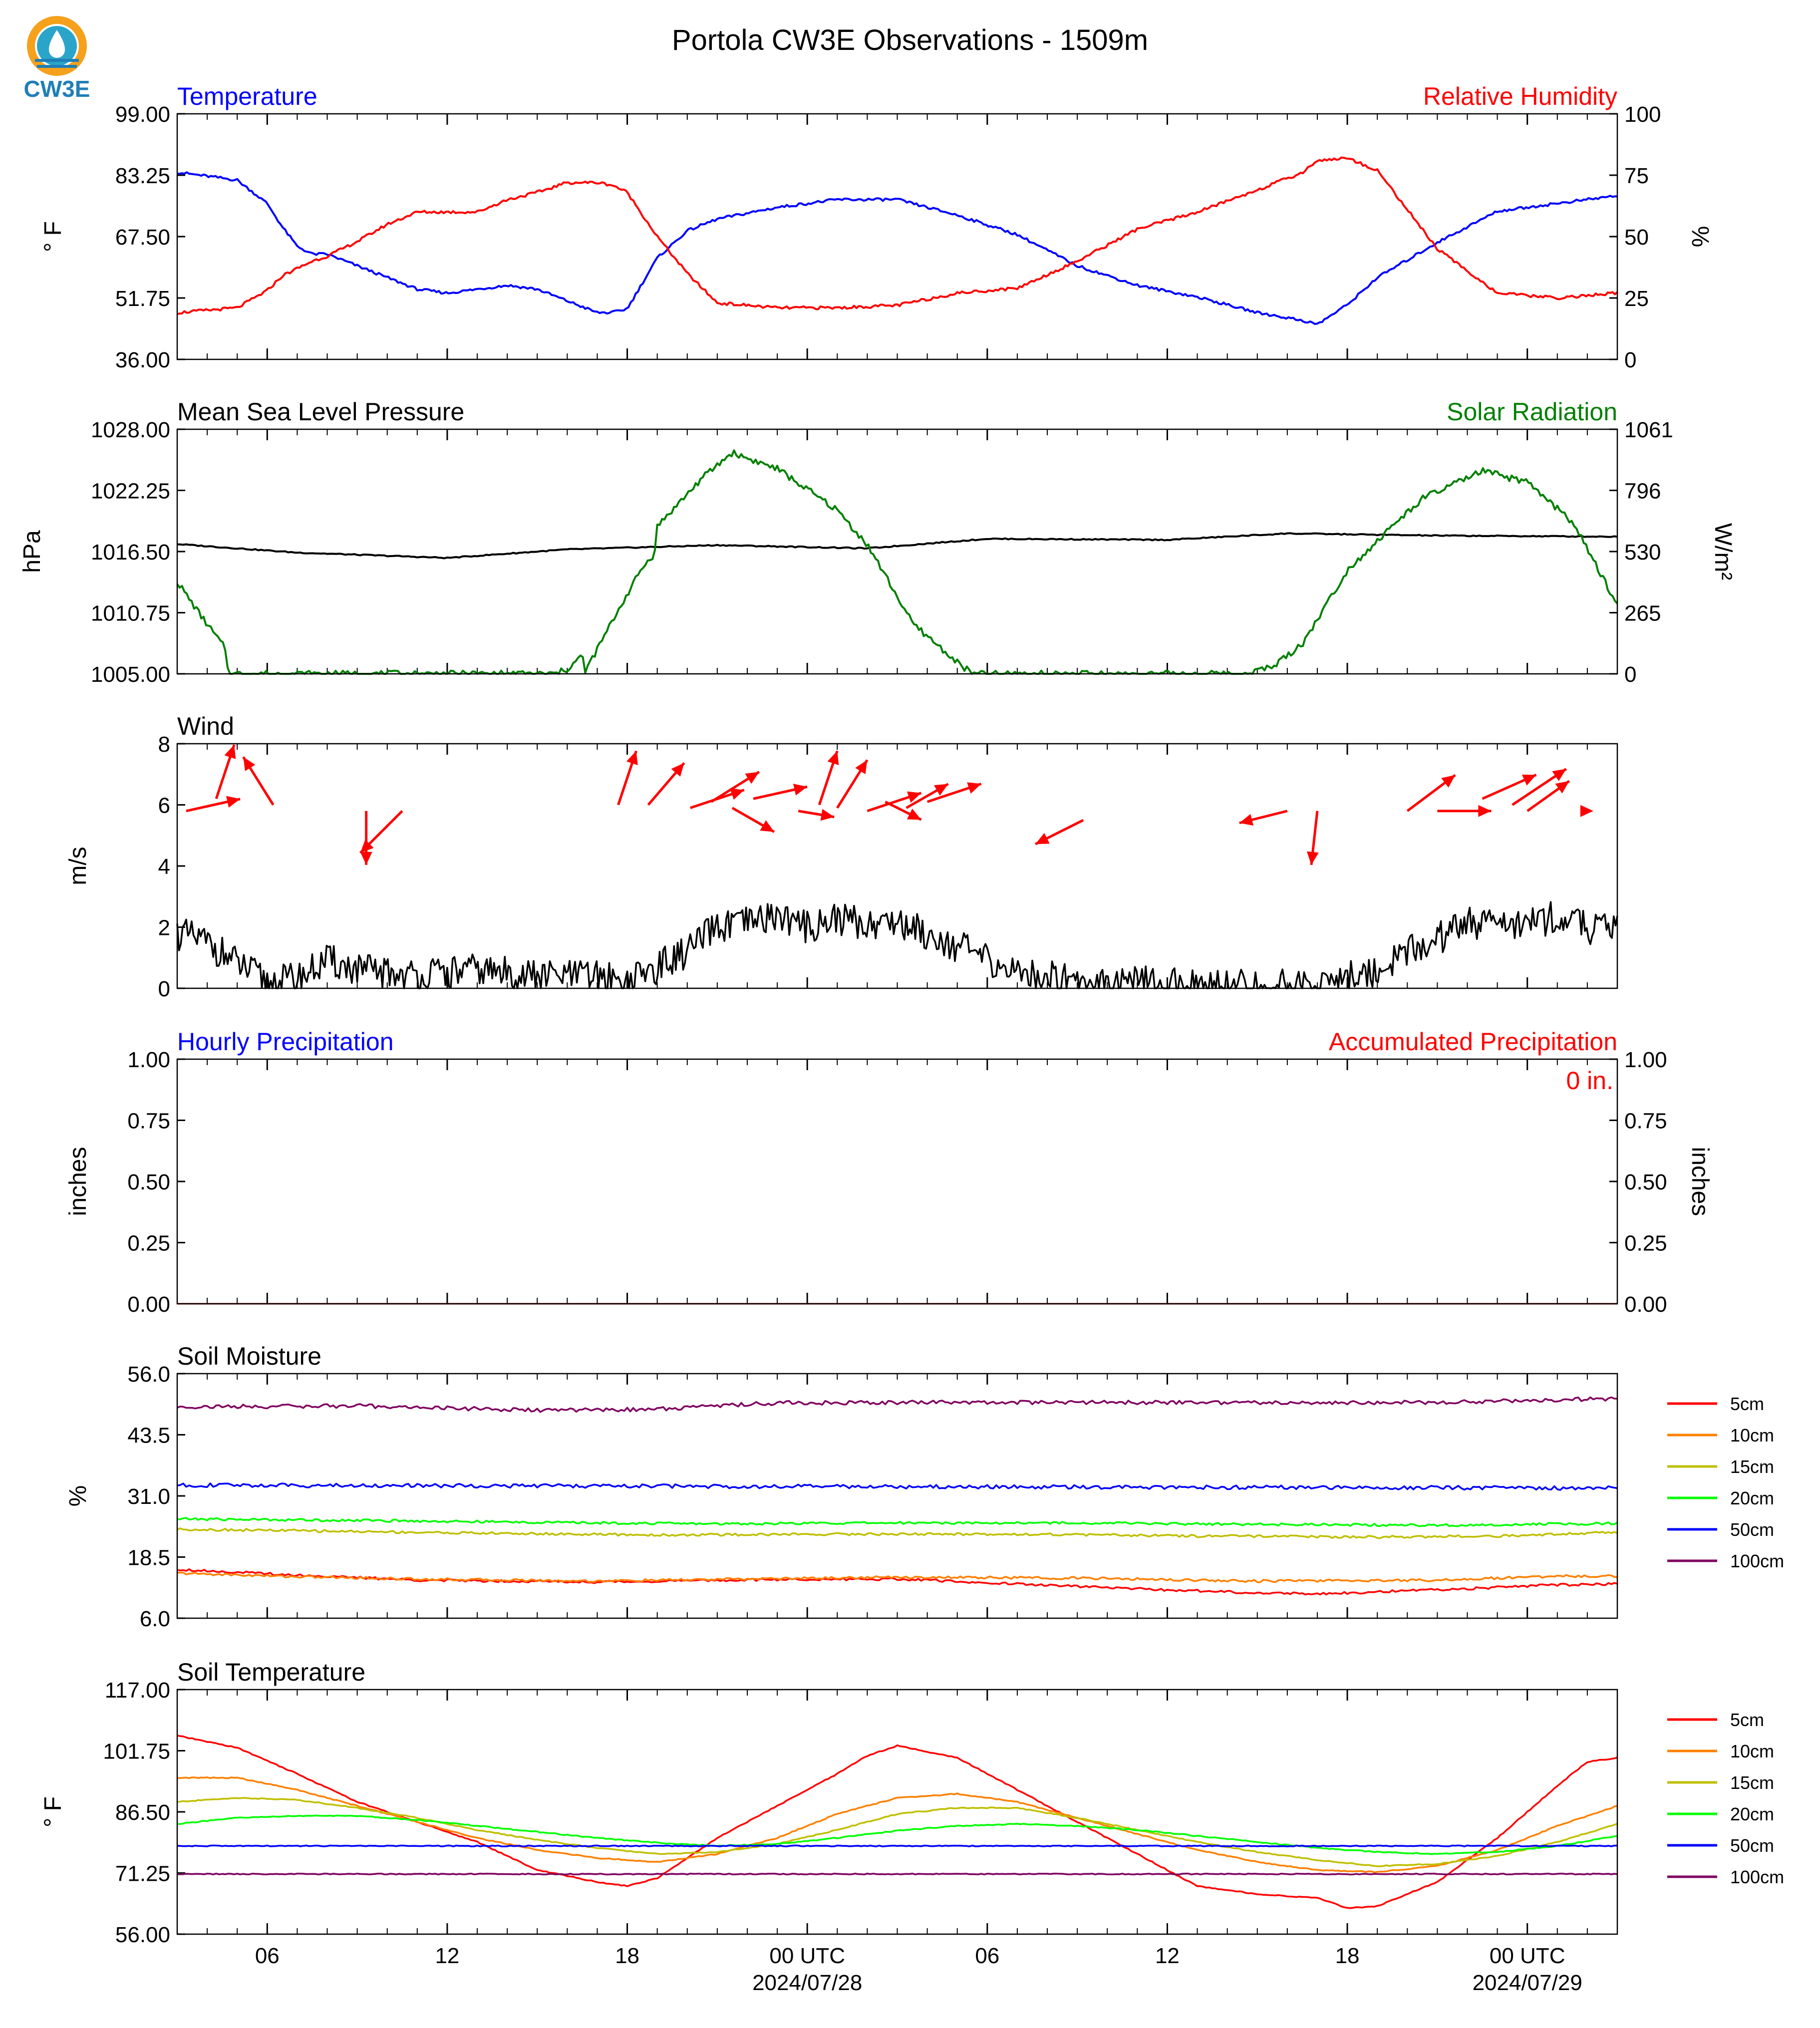 This screenshot has height=2028, width=1820. I want to click on soil-temp-15cm-line, so click(897, 1832).